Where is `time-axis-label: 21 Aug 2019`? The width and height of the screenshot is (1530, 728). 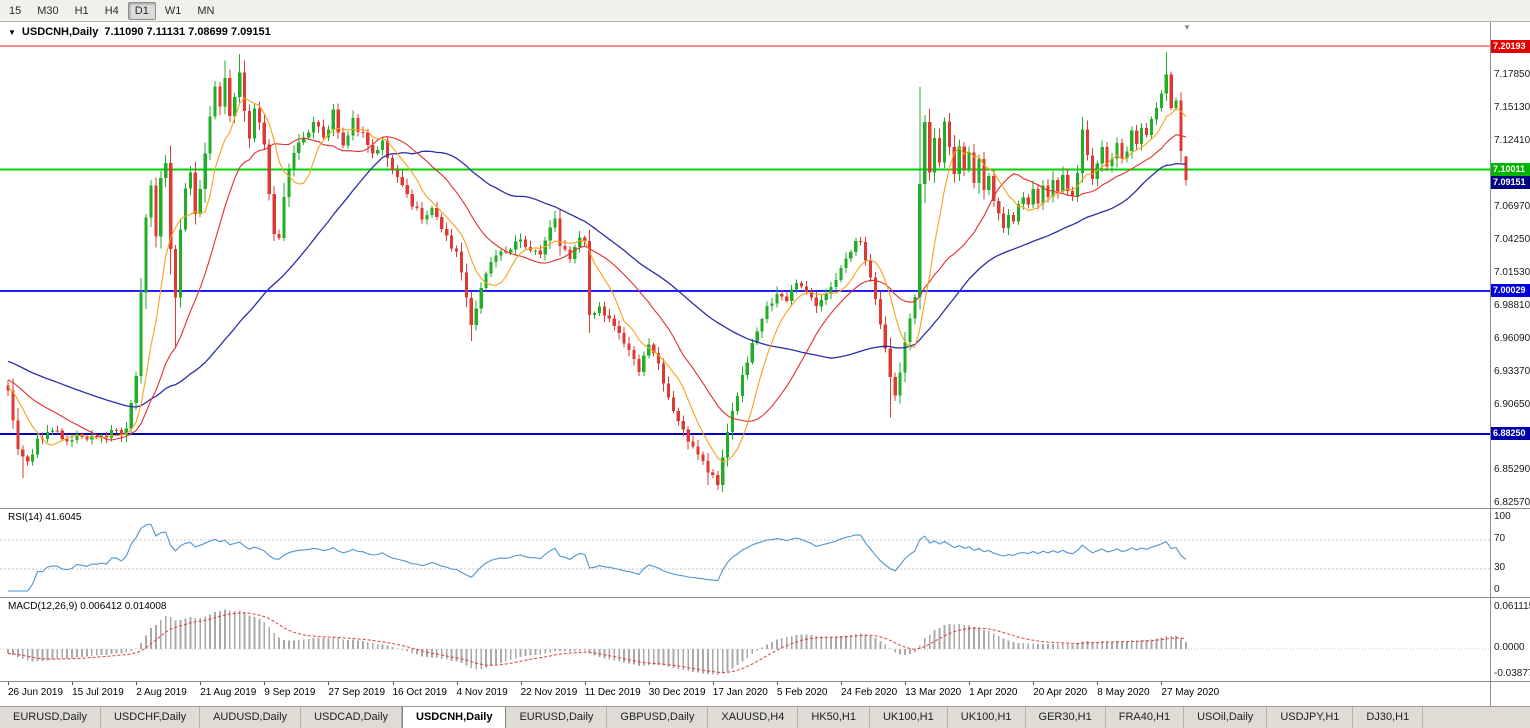
time-axis-label: 21 Aug 2019 is located at coordinates (228, 692).